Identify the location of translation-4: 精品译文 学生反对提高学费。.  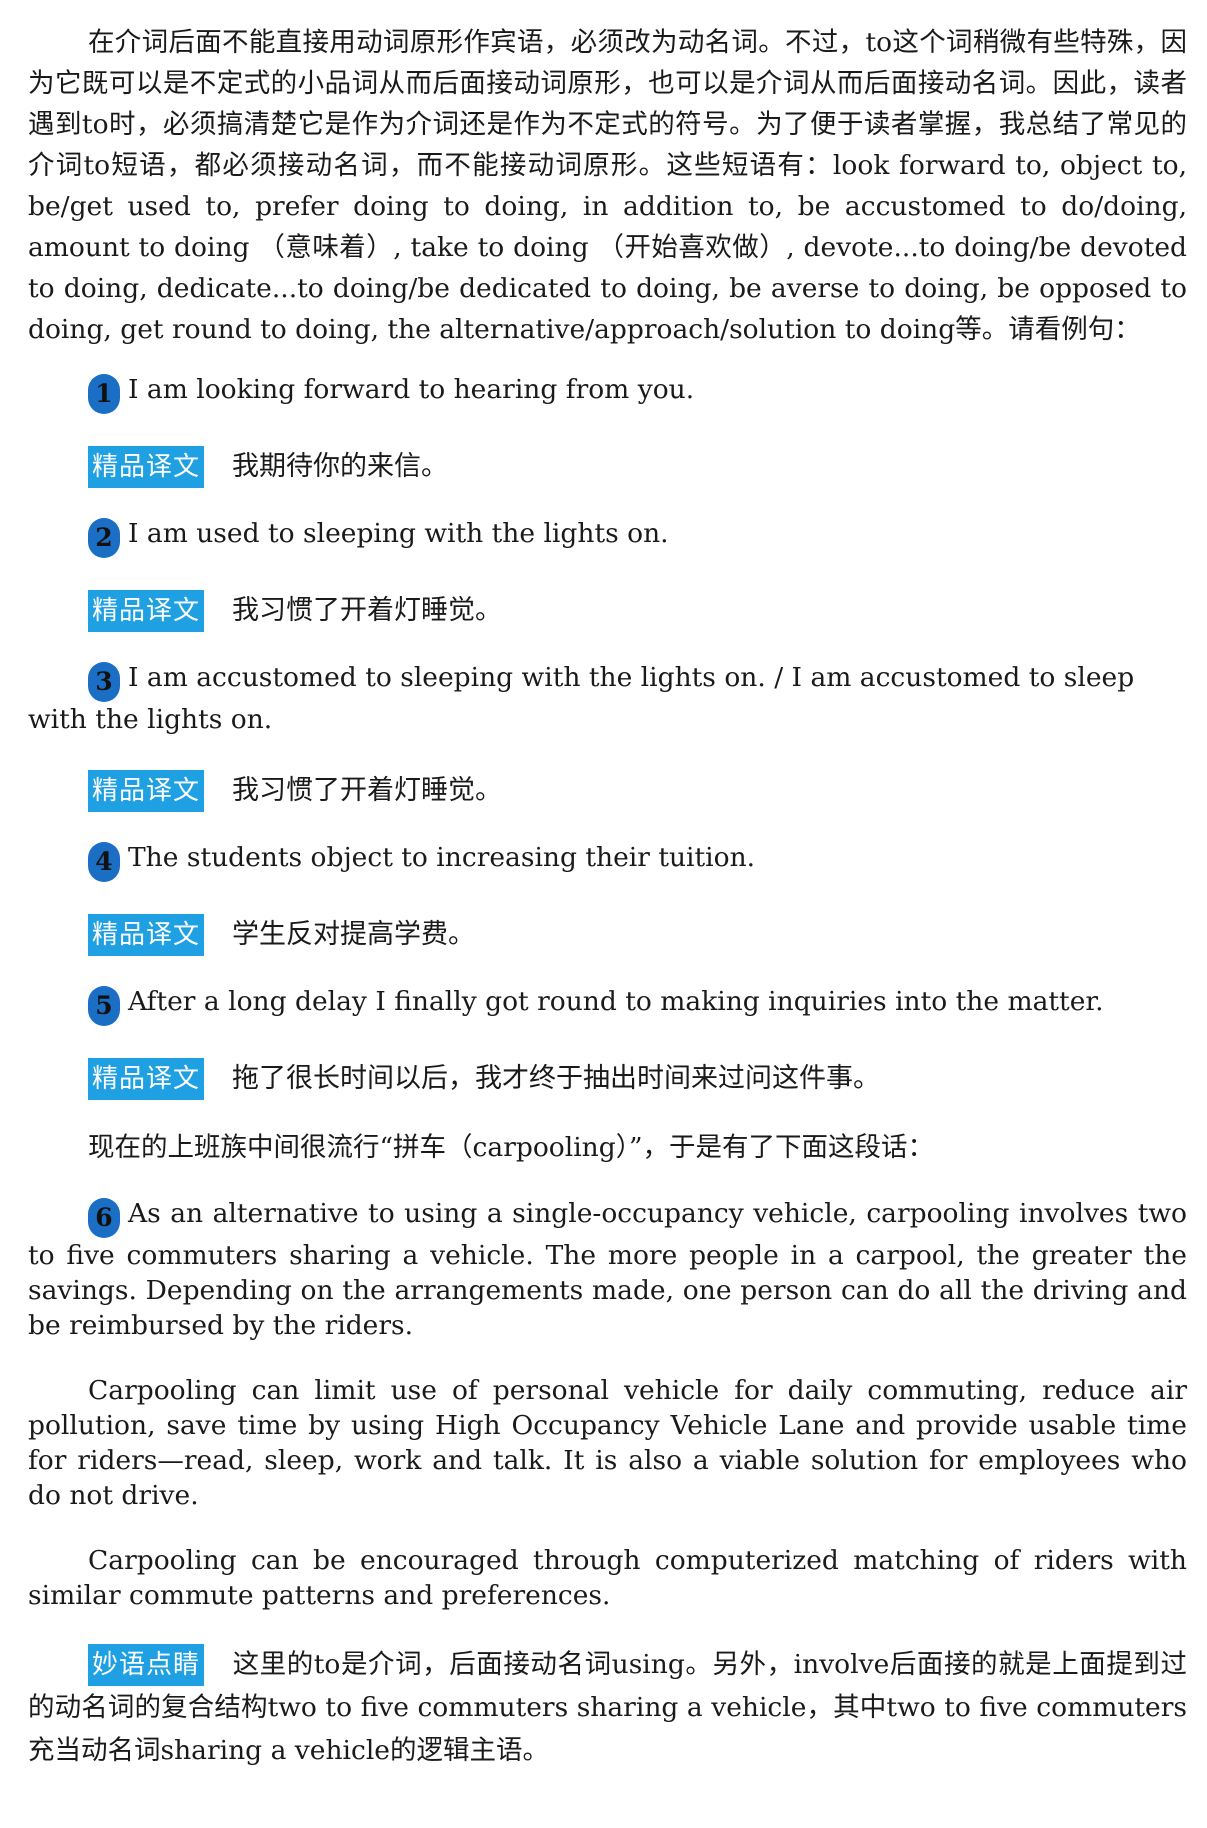
(637, 935).